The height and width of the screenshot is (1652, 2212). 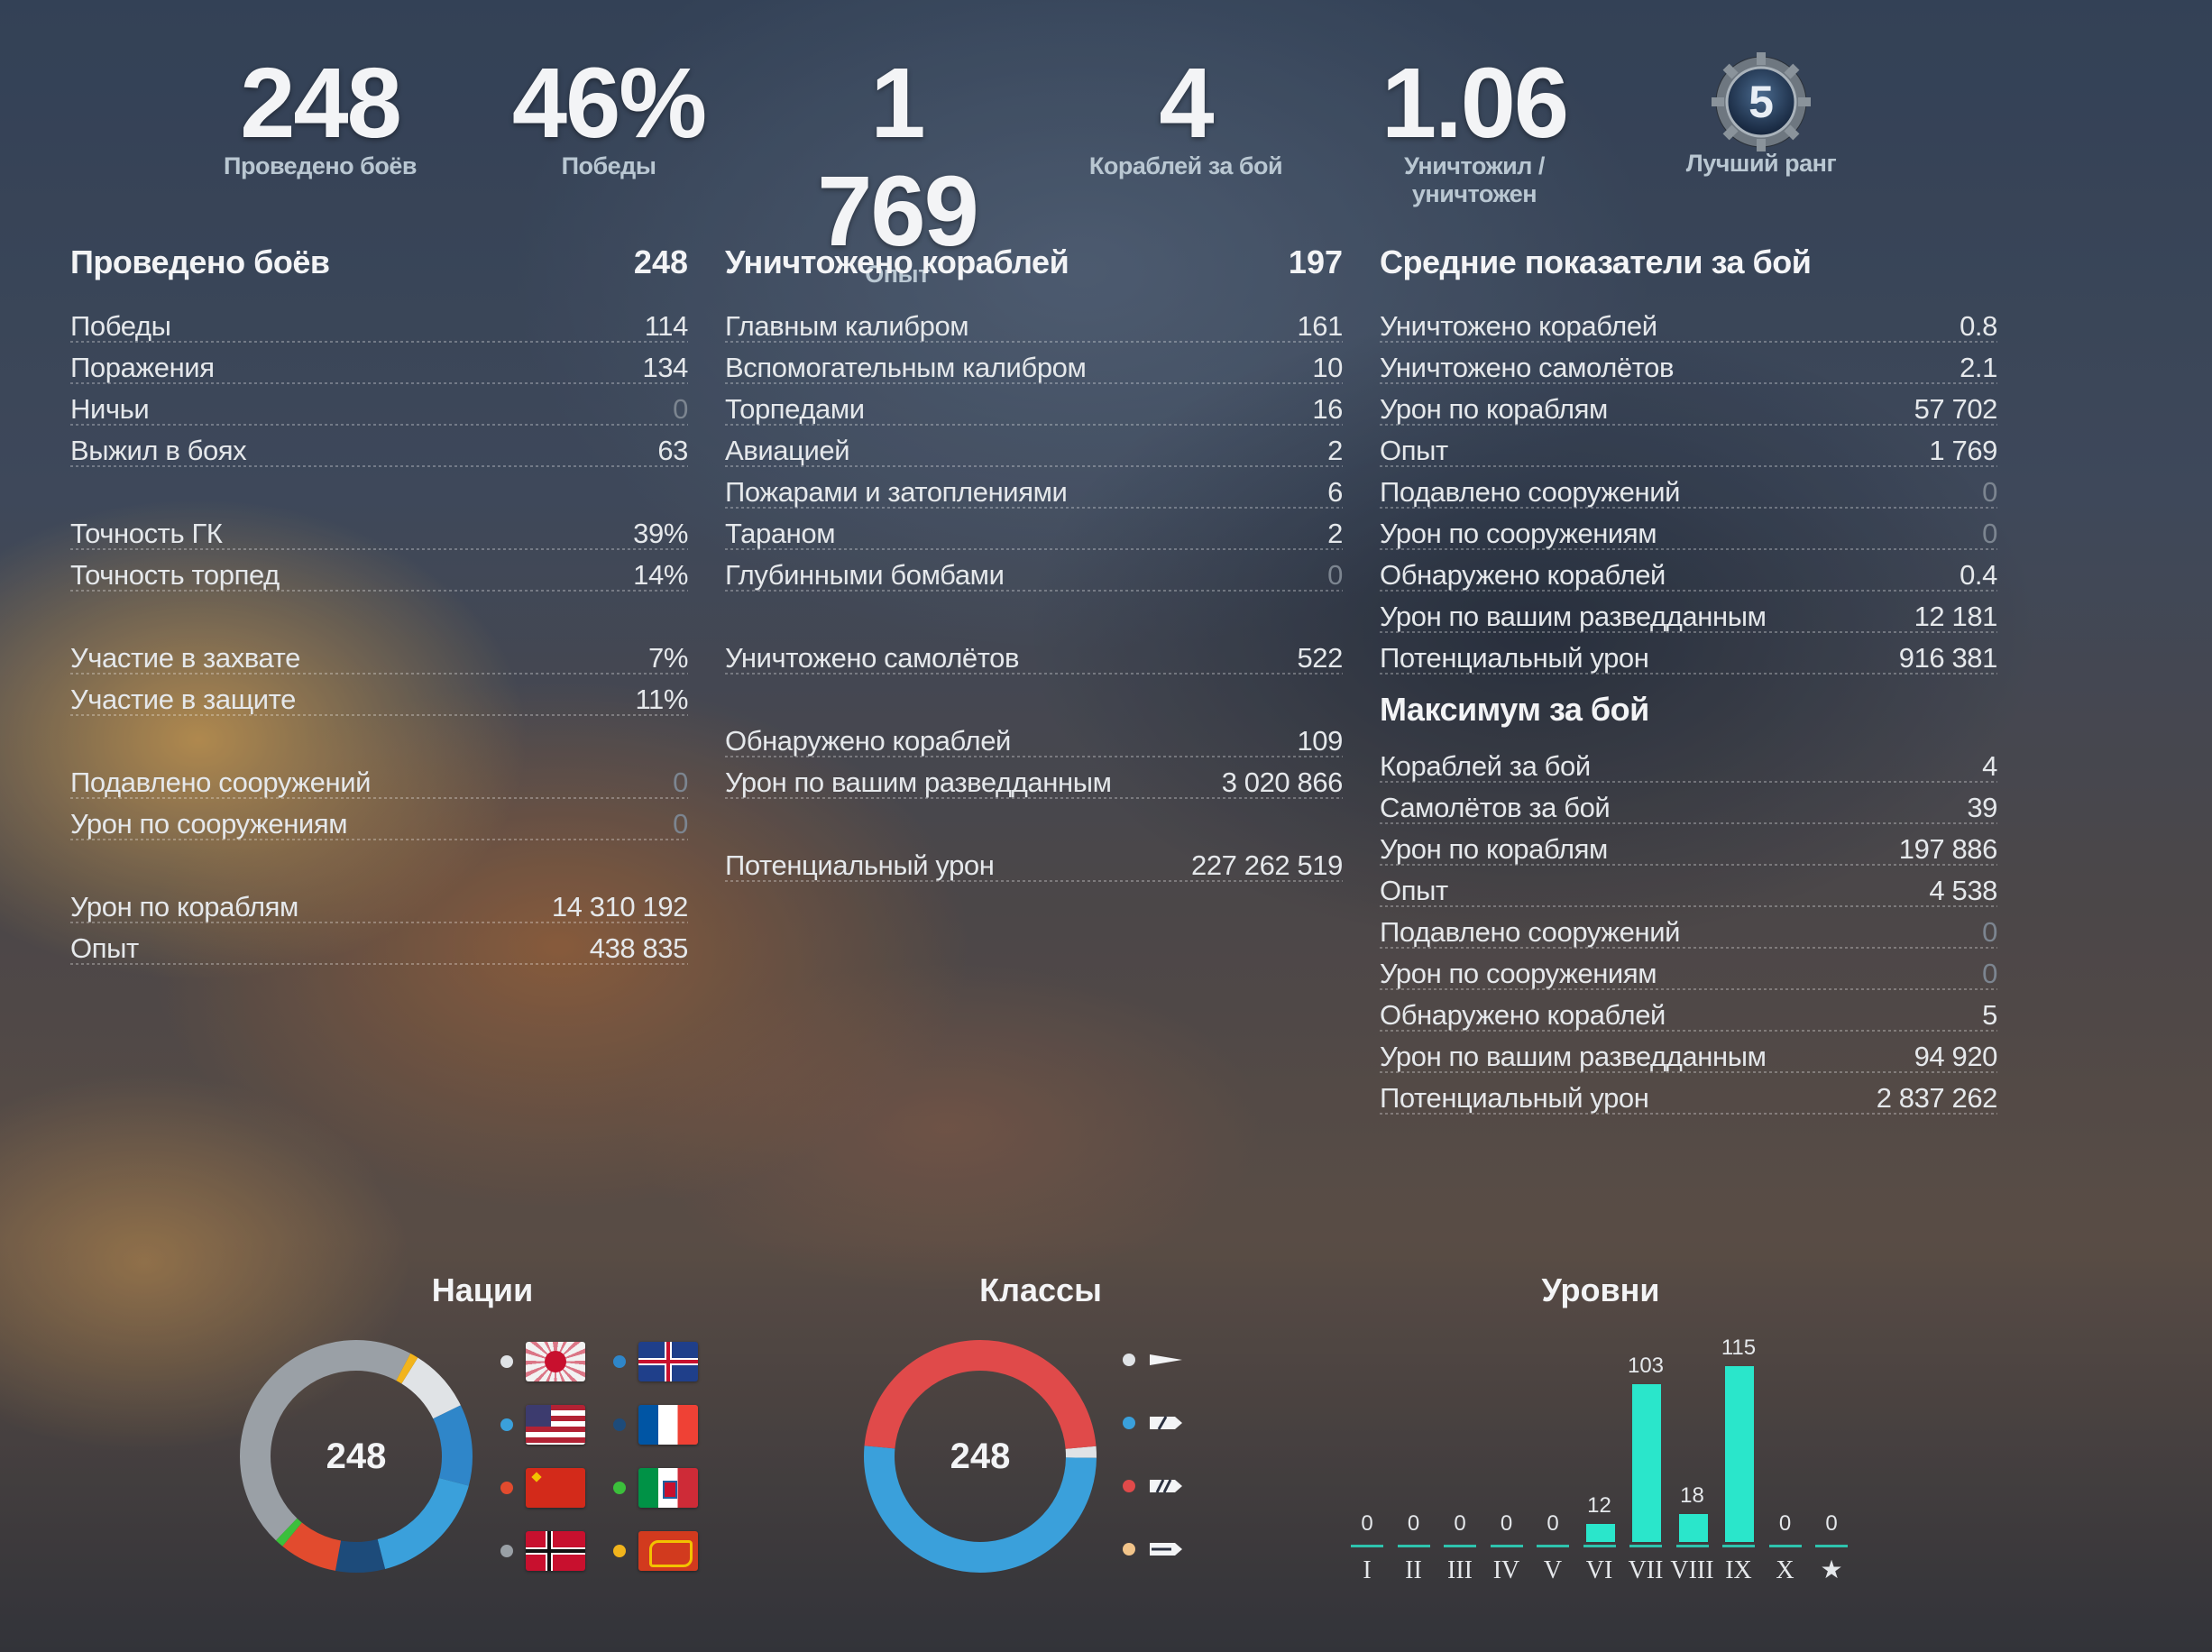 What do you see at coordinates (1282, 782) in the screenshot?
I see `stat-value: 3 020 866` at bounding box center [1282, 782].